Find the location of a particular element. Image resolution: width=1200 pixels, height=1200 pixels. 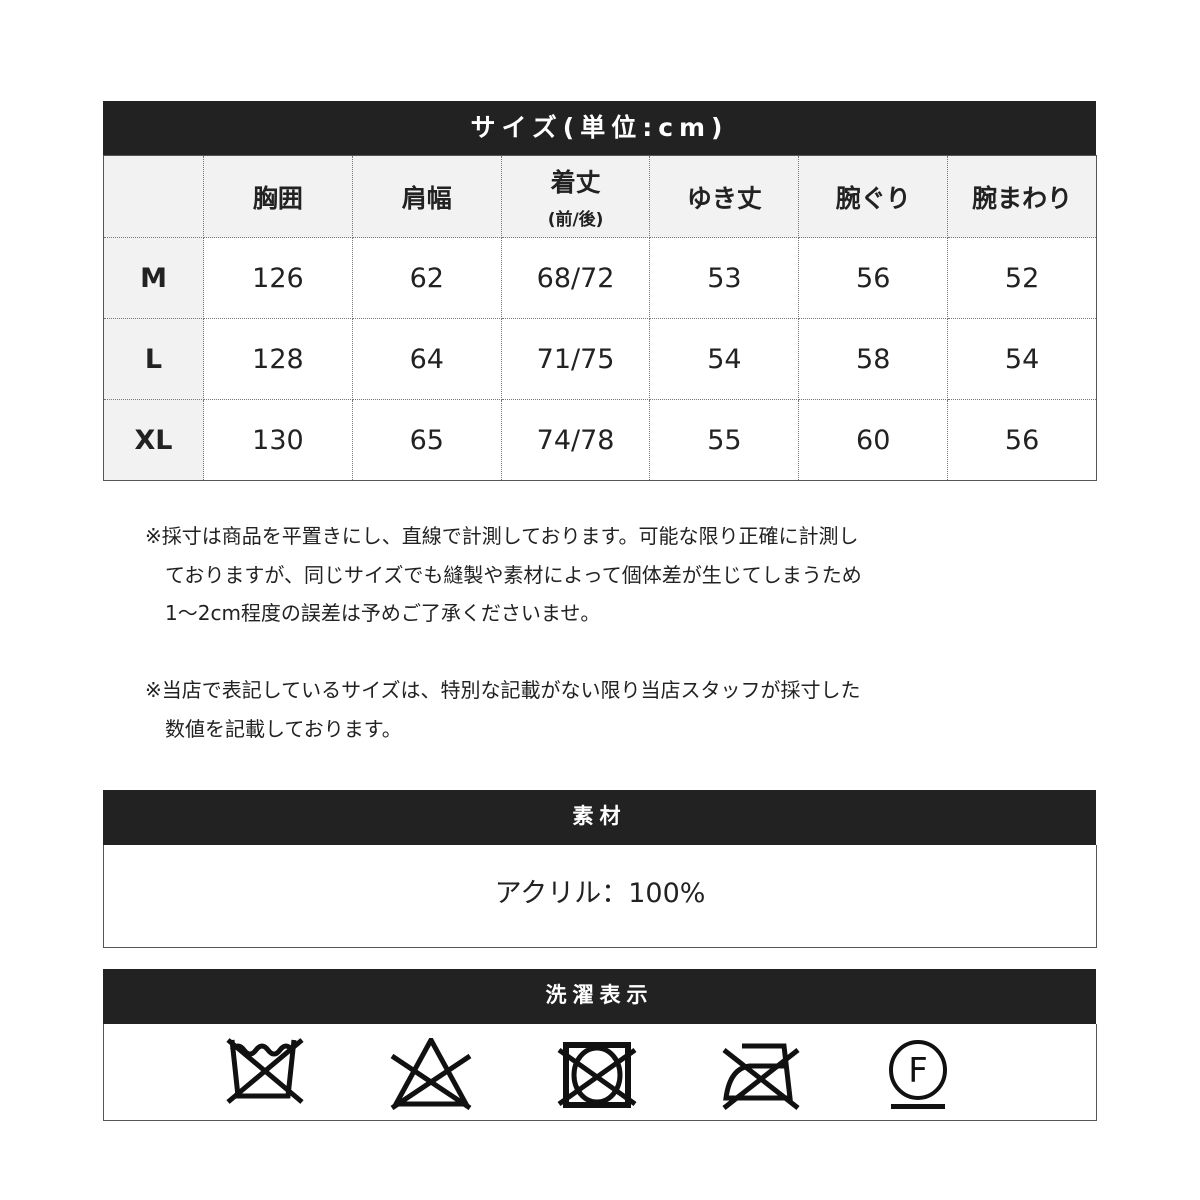

cell: 64 is located at coordinates (426, 359).